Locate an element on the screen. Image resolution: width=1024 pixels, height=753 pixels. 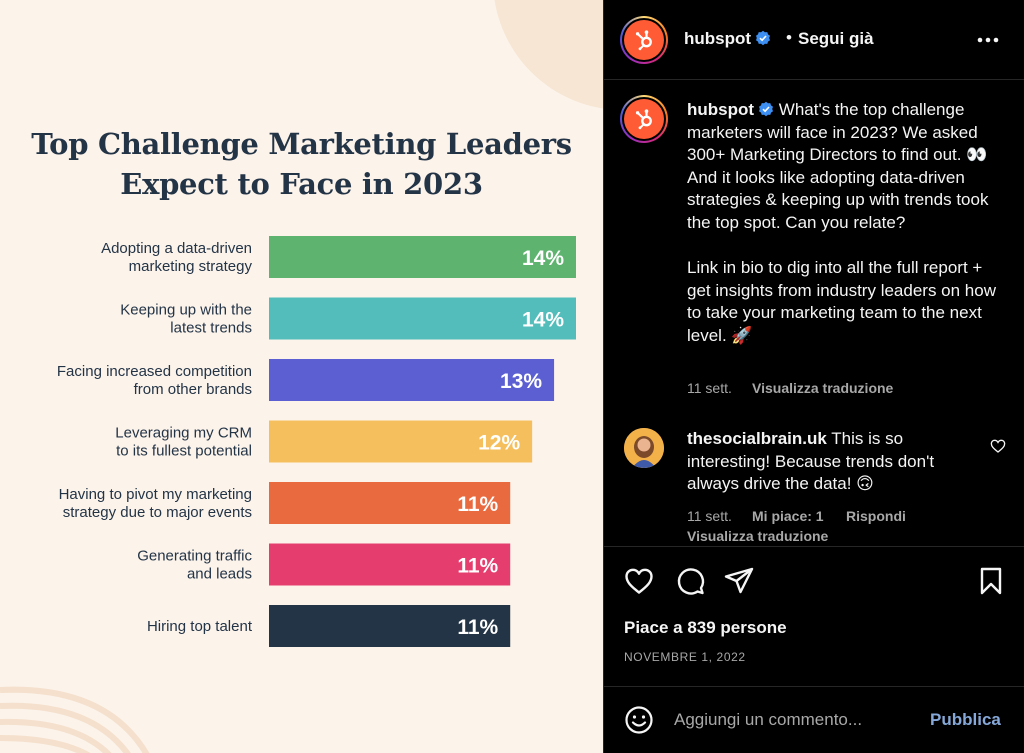
bar-value-label-6: 11% is located at coordinates (477, 566).